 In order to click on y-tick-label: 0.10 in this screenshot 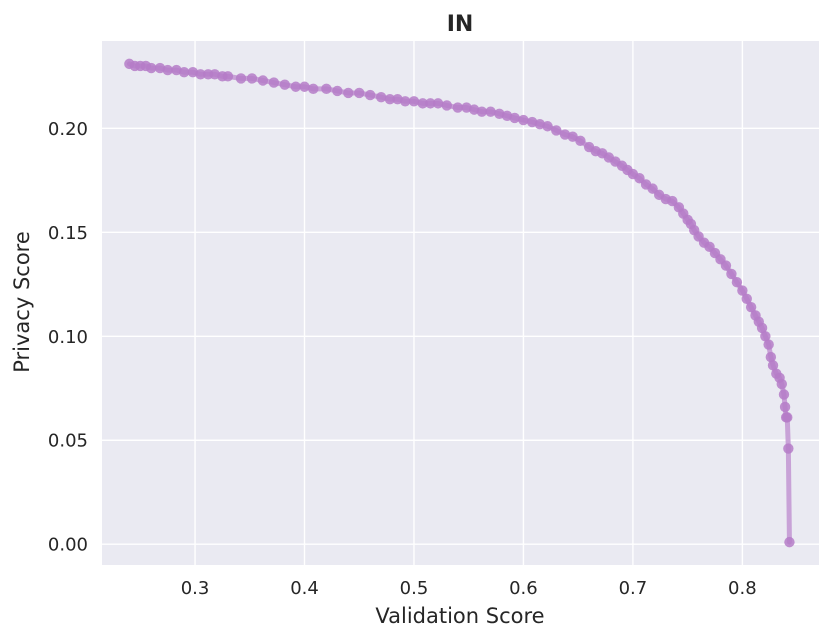, I will do `click(68, 337)`.